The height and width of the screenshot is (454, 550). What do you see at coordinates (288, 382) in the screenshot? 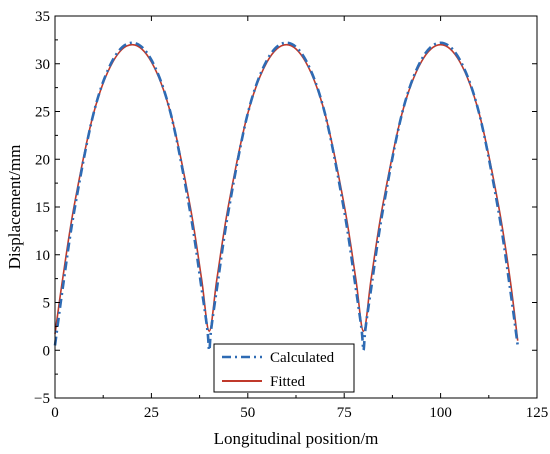
I see `legend-label-fitted: Fitted` at bounding box center [288, 382].